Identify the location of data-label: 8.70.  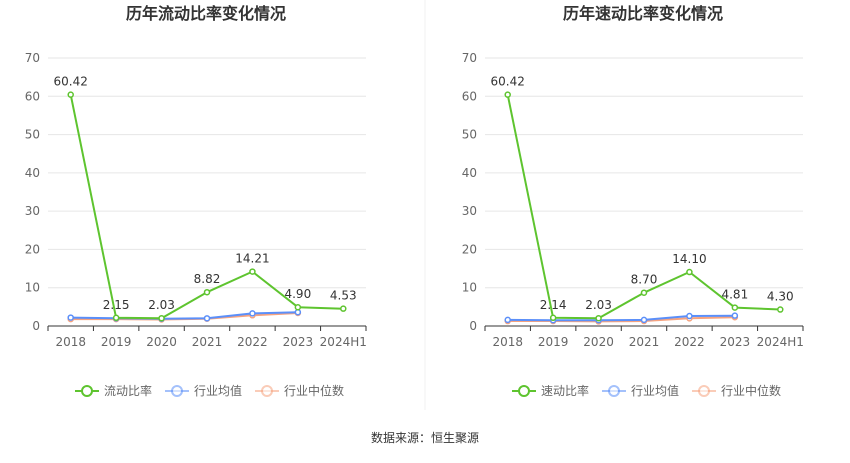
(644, 280).